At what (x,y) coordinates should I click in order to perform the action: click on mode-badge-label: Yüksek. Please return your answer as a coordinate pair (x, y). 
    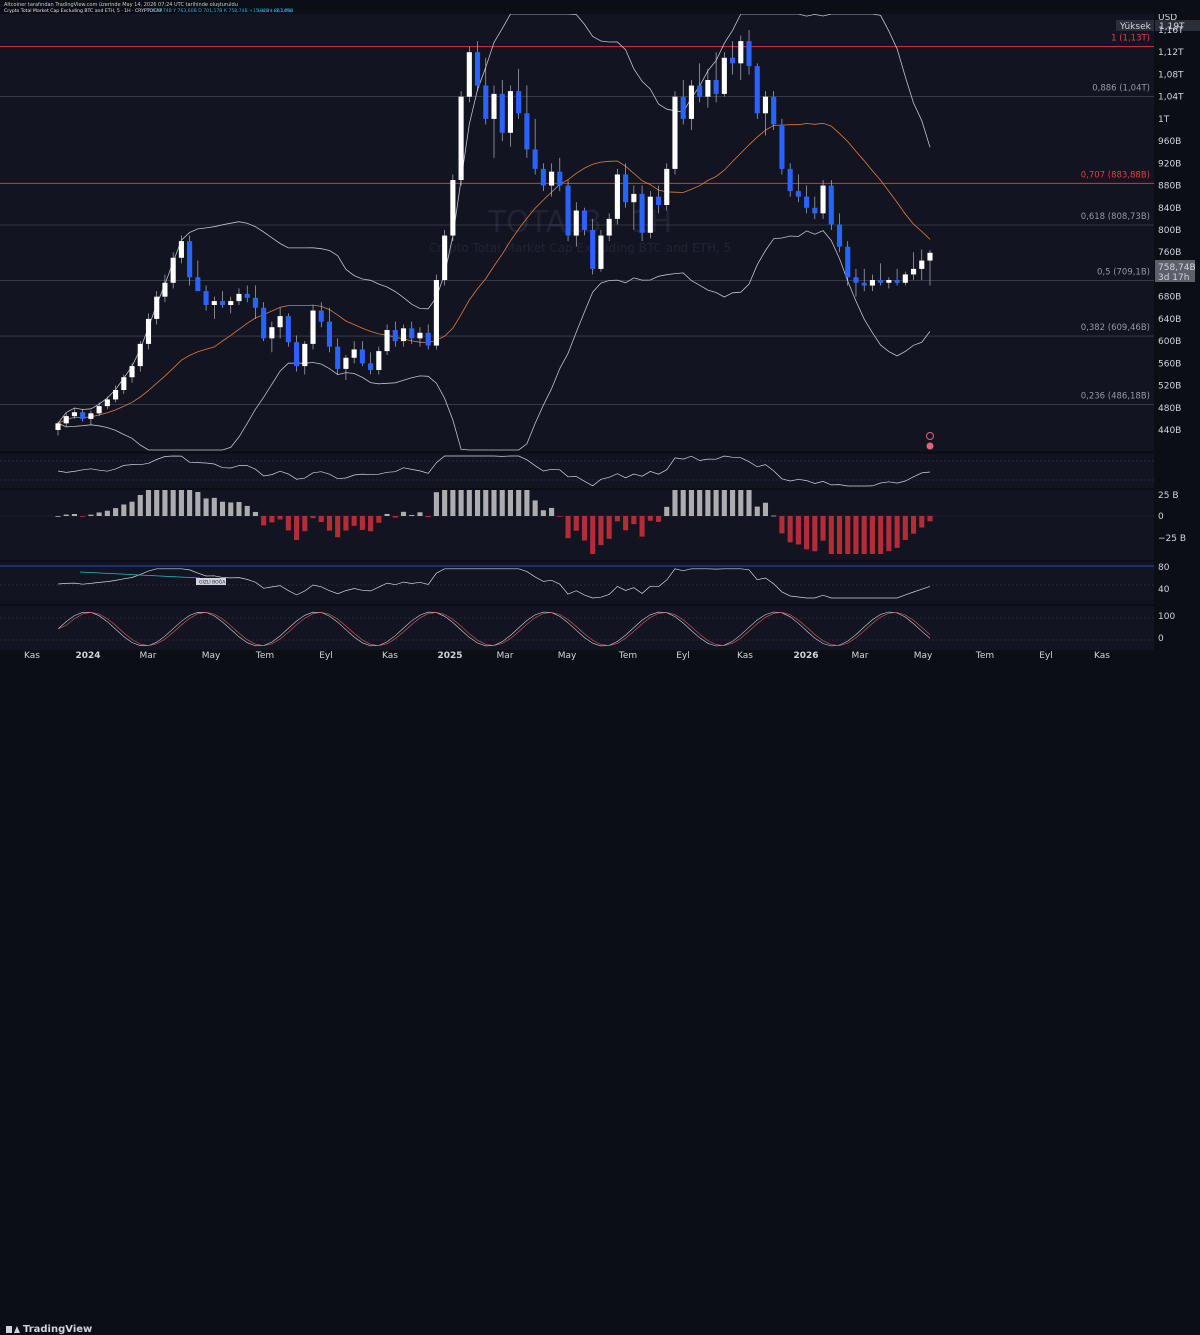
    Looking at the image, I should click on (1135, 27).